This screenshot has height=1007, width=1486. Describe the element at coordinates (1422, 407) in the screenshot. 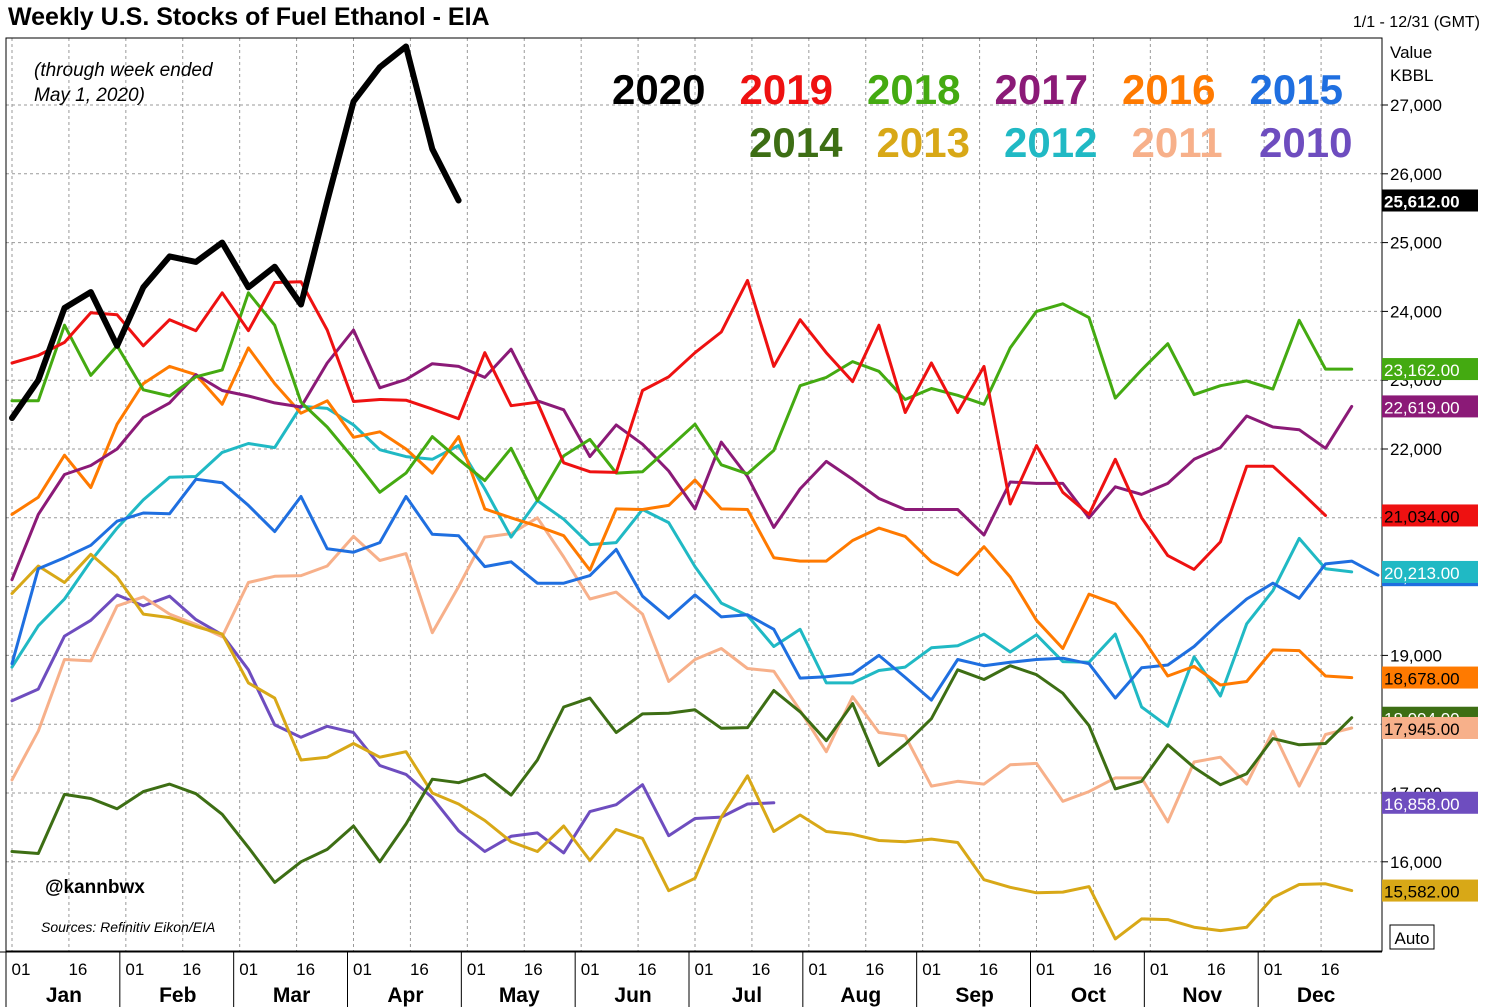

I see `svg-text: 22,619.00` at that location.